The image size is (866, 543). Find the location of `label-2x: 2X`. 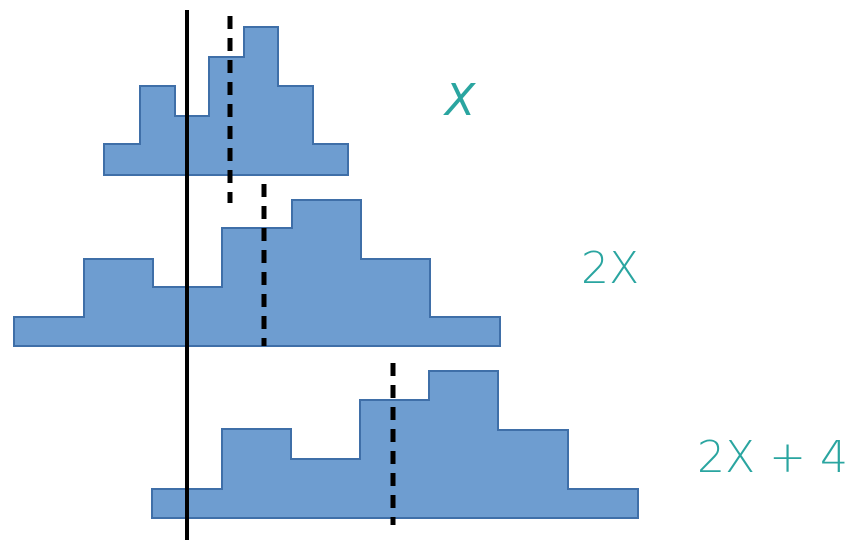

label-2x: 2X is located at coordinates (610, 268).